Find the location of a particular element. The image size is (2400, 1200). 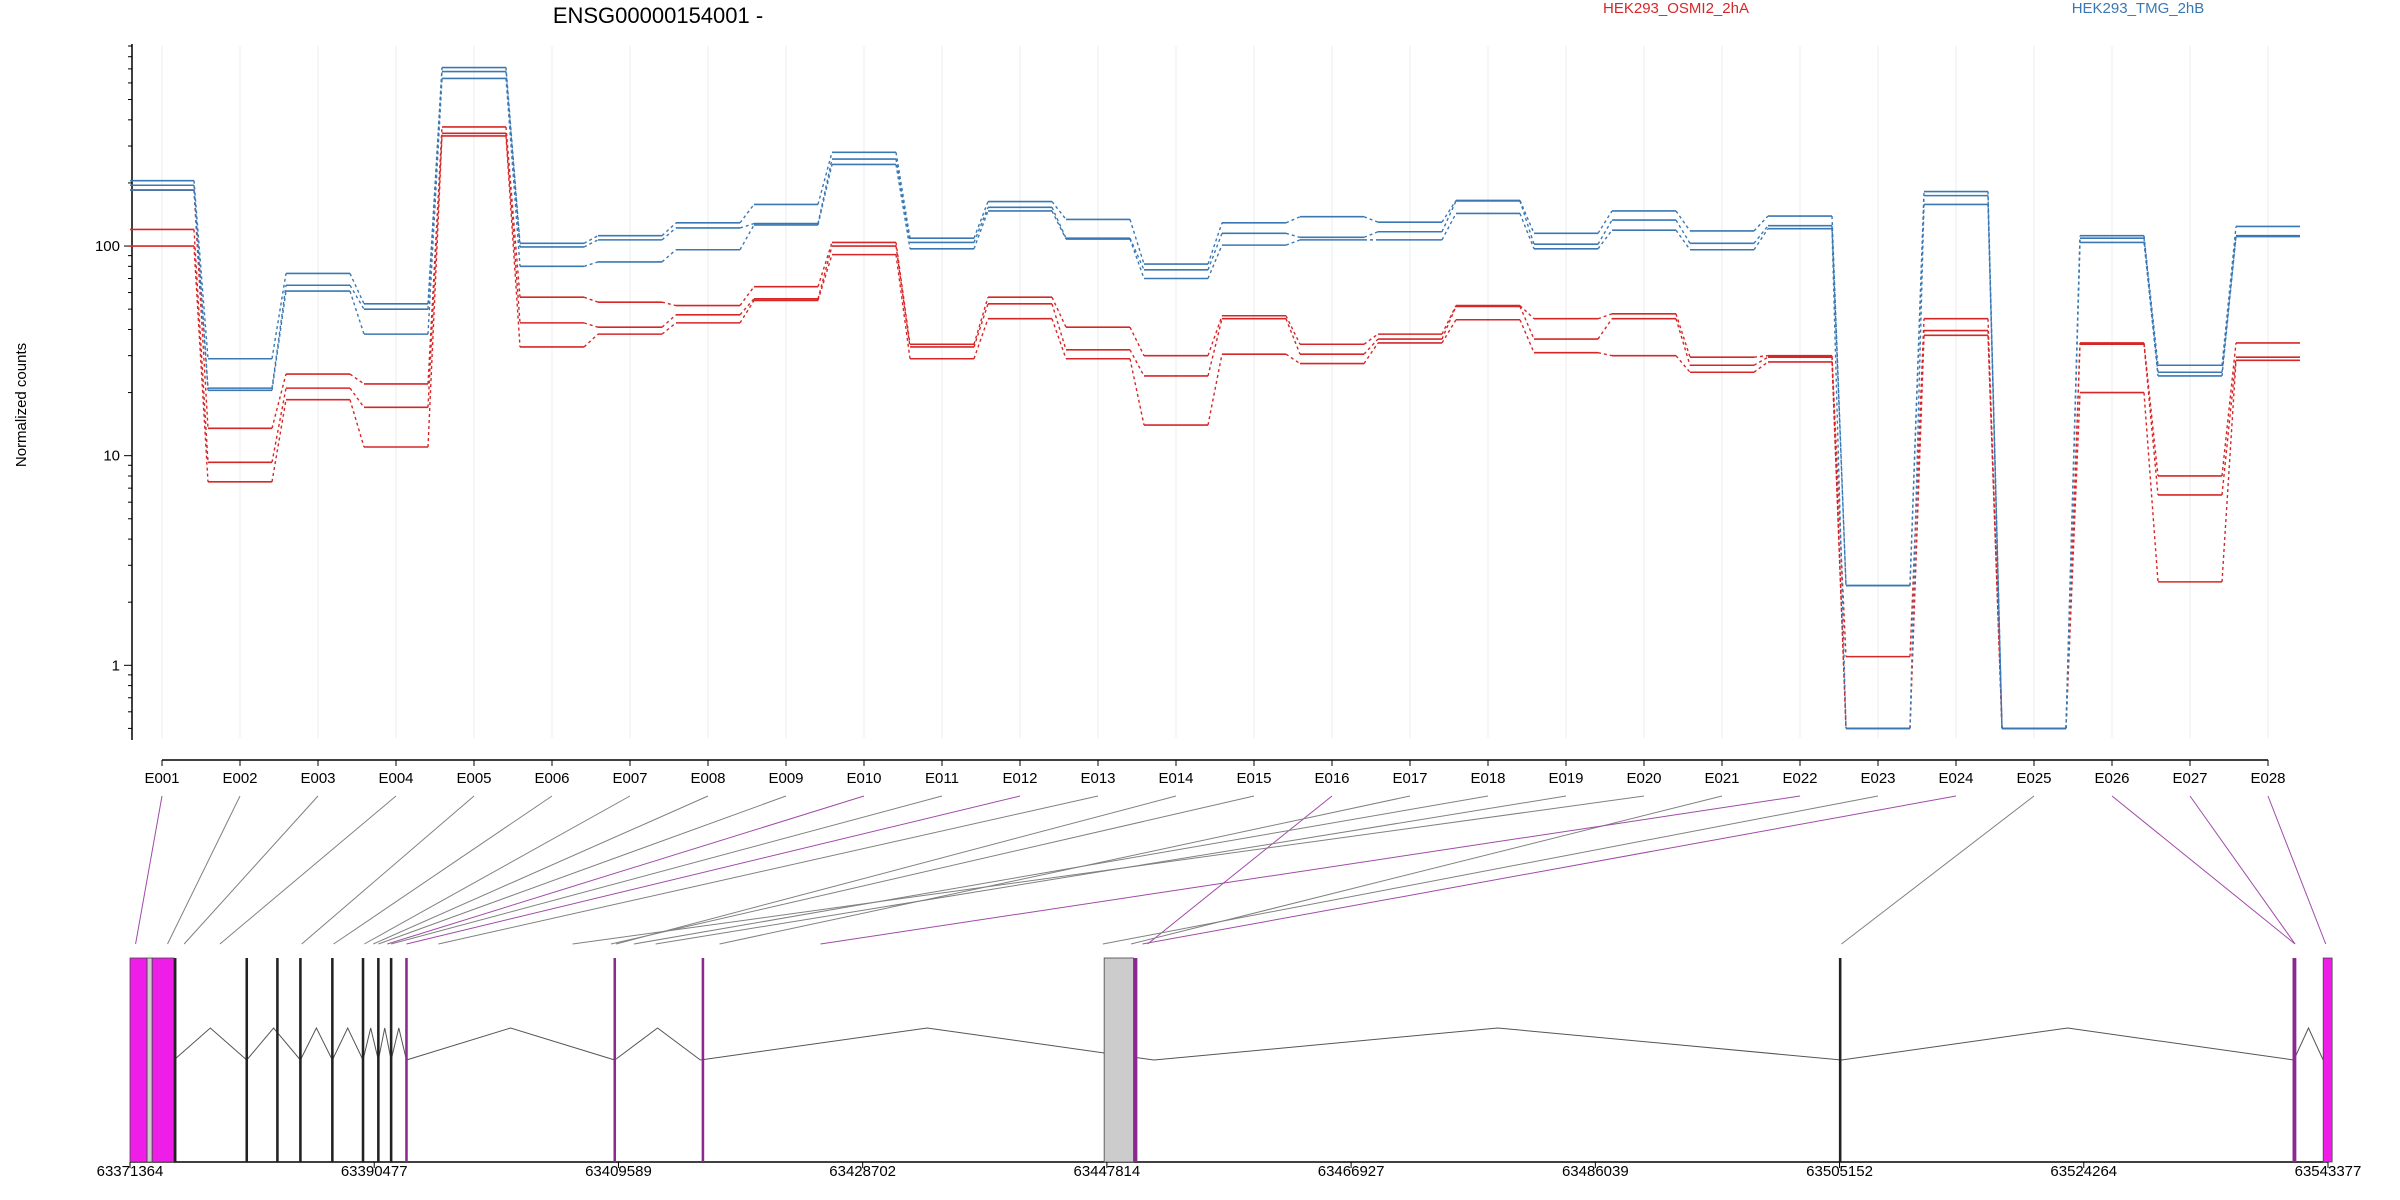

exon-connector-E005 is located at coordinates (388, 870).